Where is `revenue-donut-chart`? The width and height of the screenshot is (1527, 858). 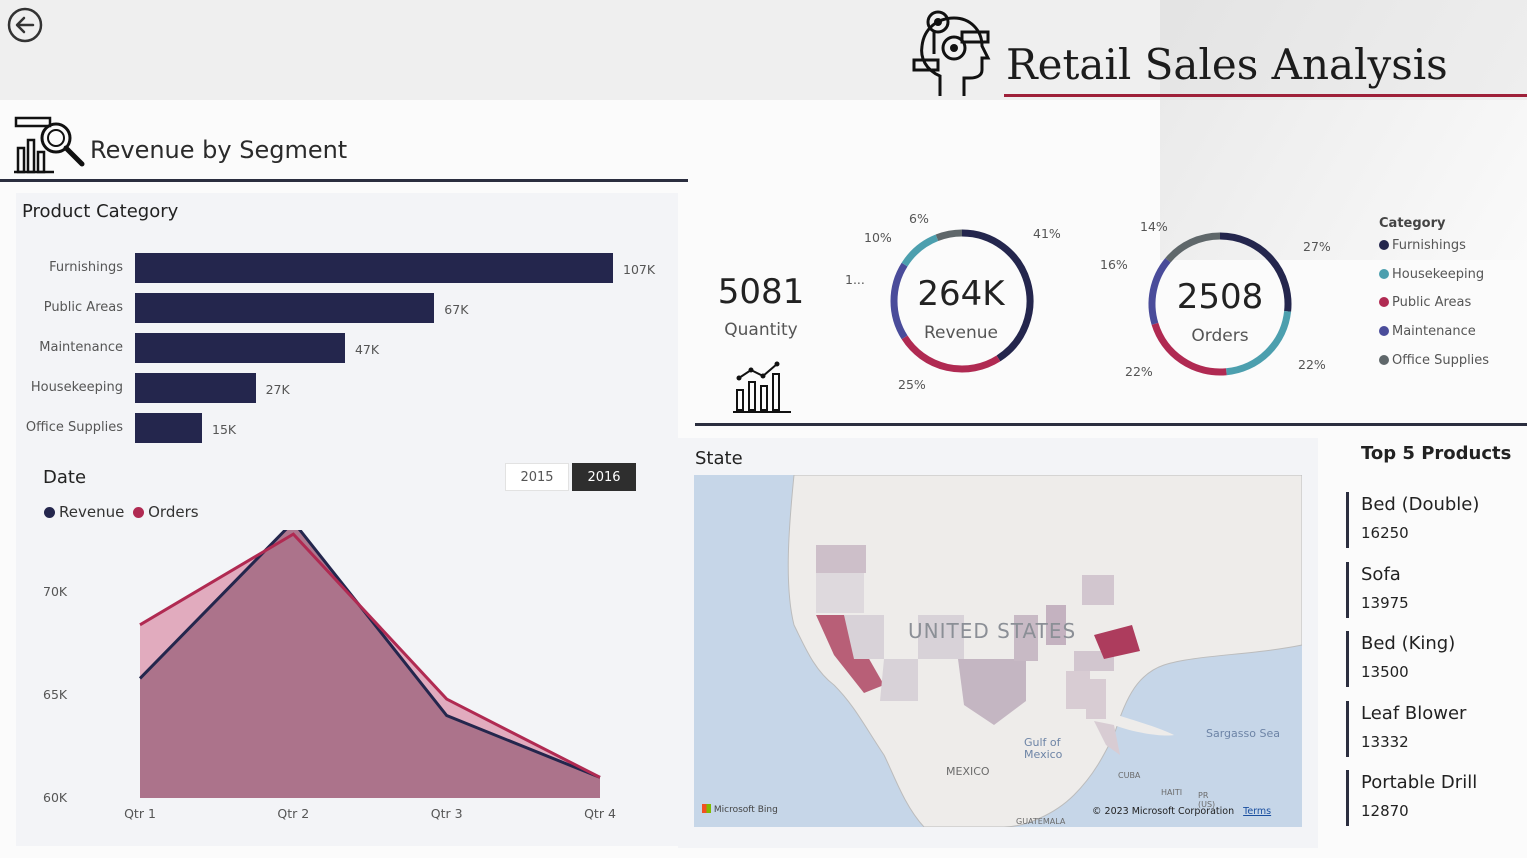 revenue-donut-chart is located at coordinates (962, 301).